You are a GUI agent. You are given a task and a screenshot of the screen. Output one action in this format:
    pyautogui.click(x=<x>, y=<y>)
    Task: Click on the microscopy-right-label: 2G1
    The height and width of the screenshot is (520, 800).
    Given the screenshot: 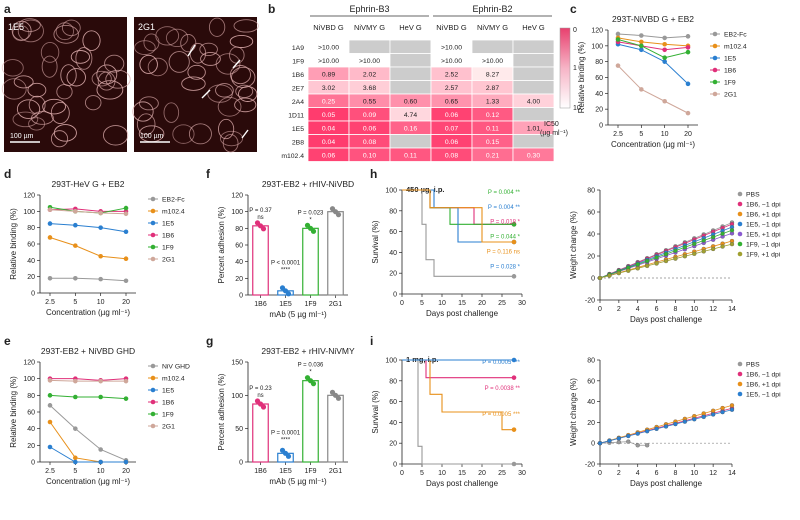 What is the action you would take?
    pyautogui.click(x=146, y=27)
    